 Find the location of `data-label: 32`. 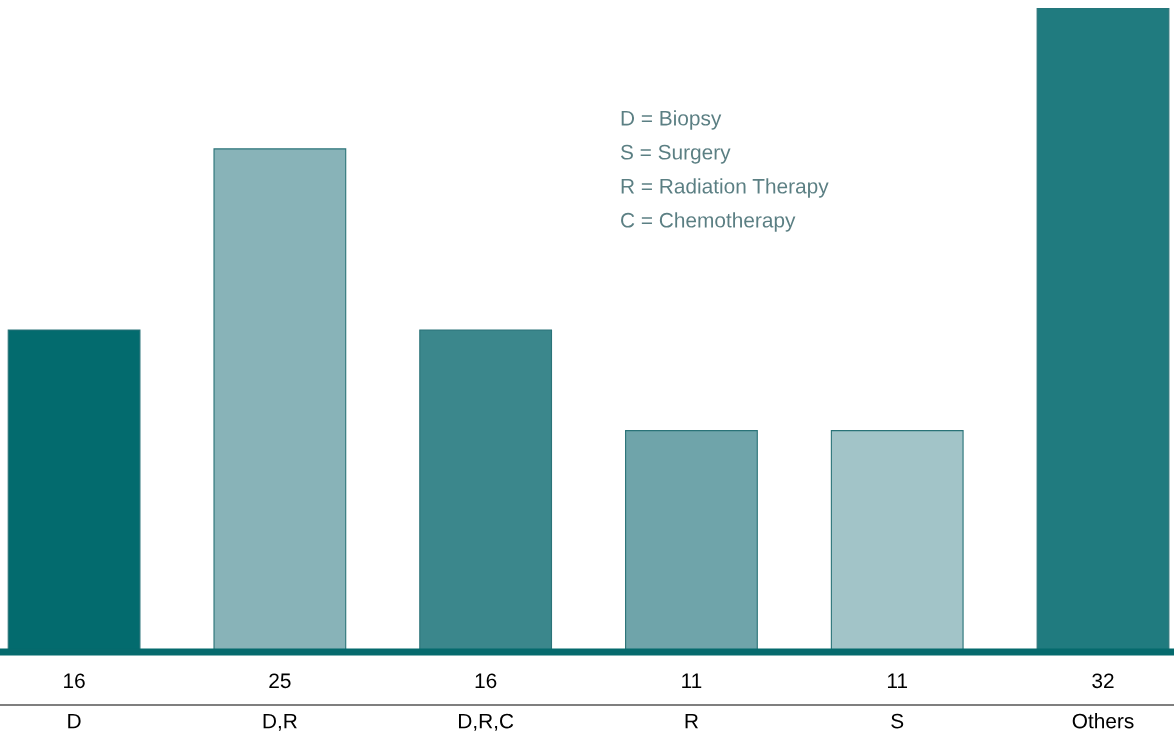

data-label: 32 is located at coordinates (1103, 681).